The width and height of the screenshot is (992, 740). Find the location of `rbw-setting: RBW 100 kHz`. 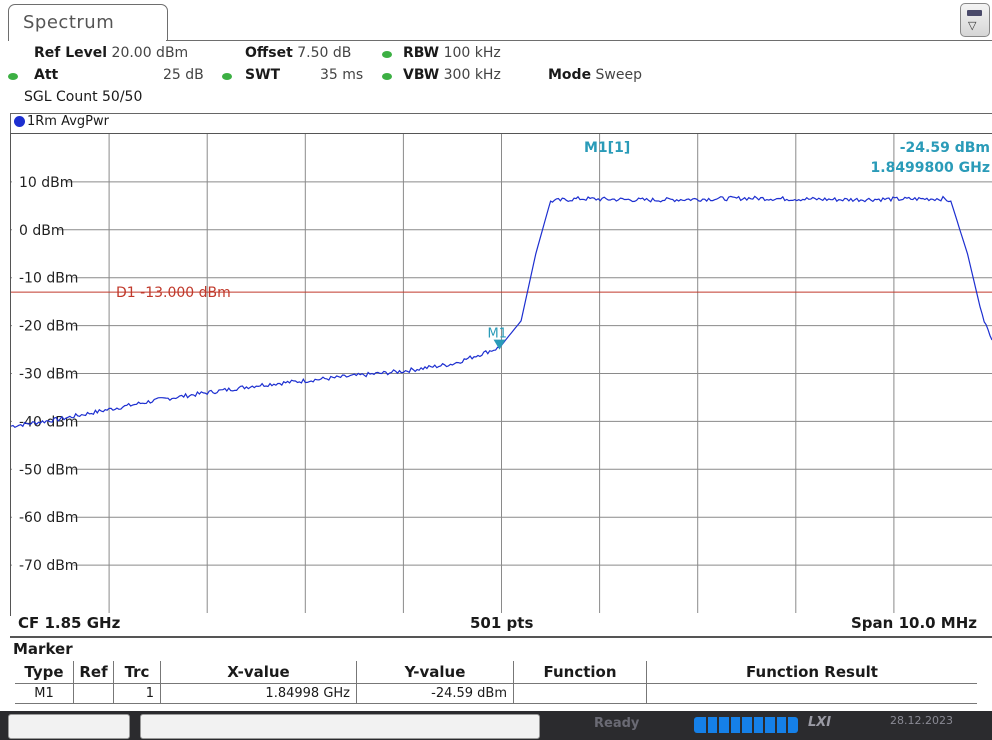

rbw-setting: RBW 100 kHz is located at coordinates (452, 53).